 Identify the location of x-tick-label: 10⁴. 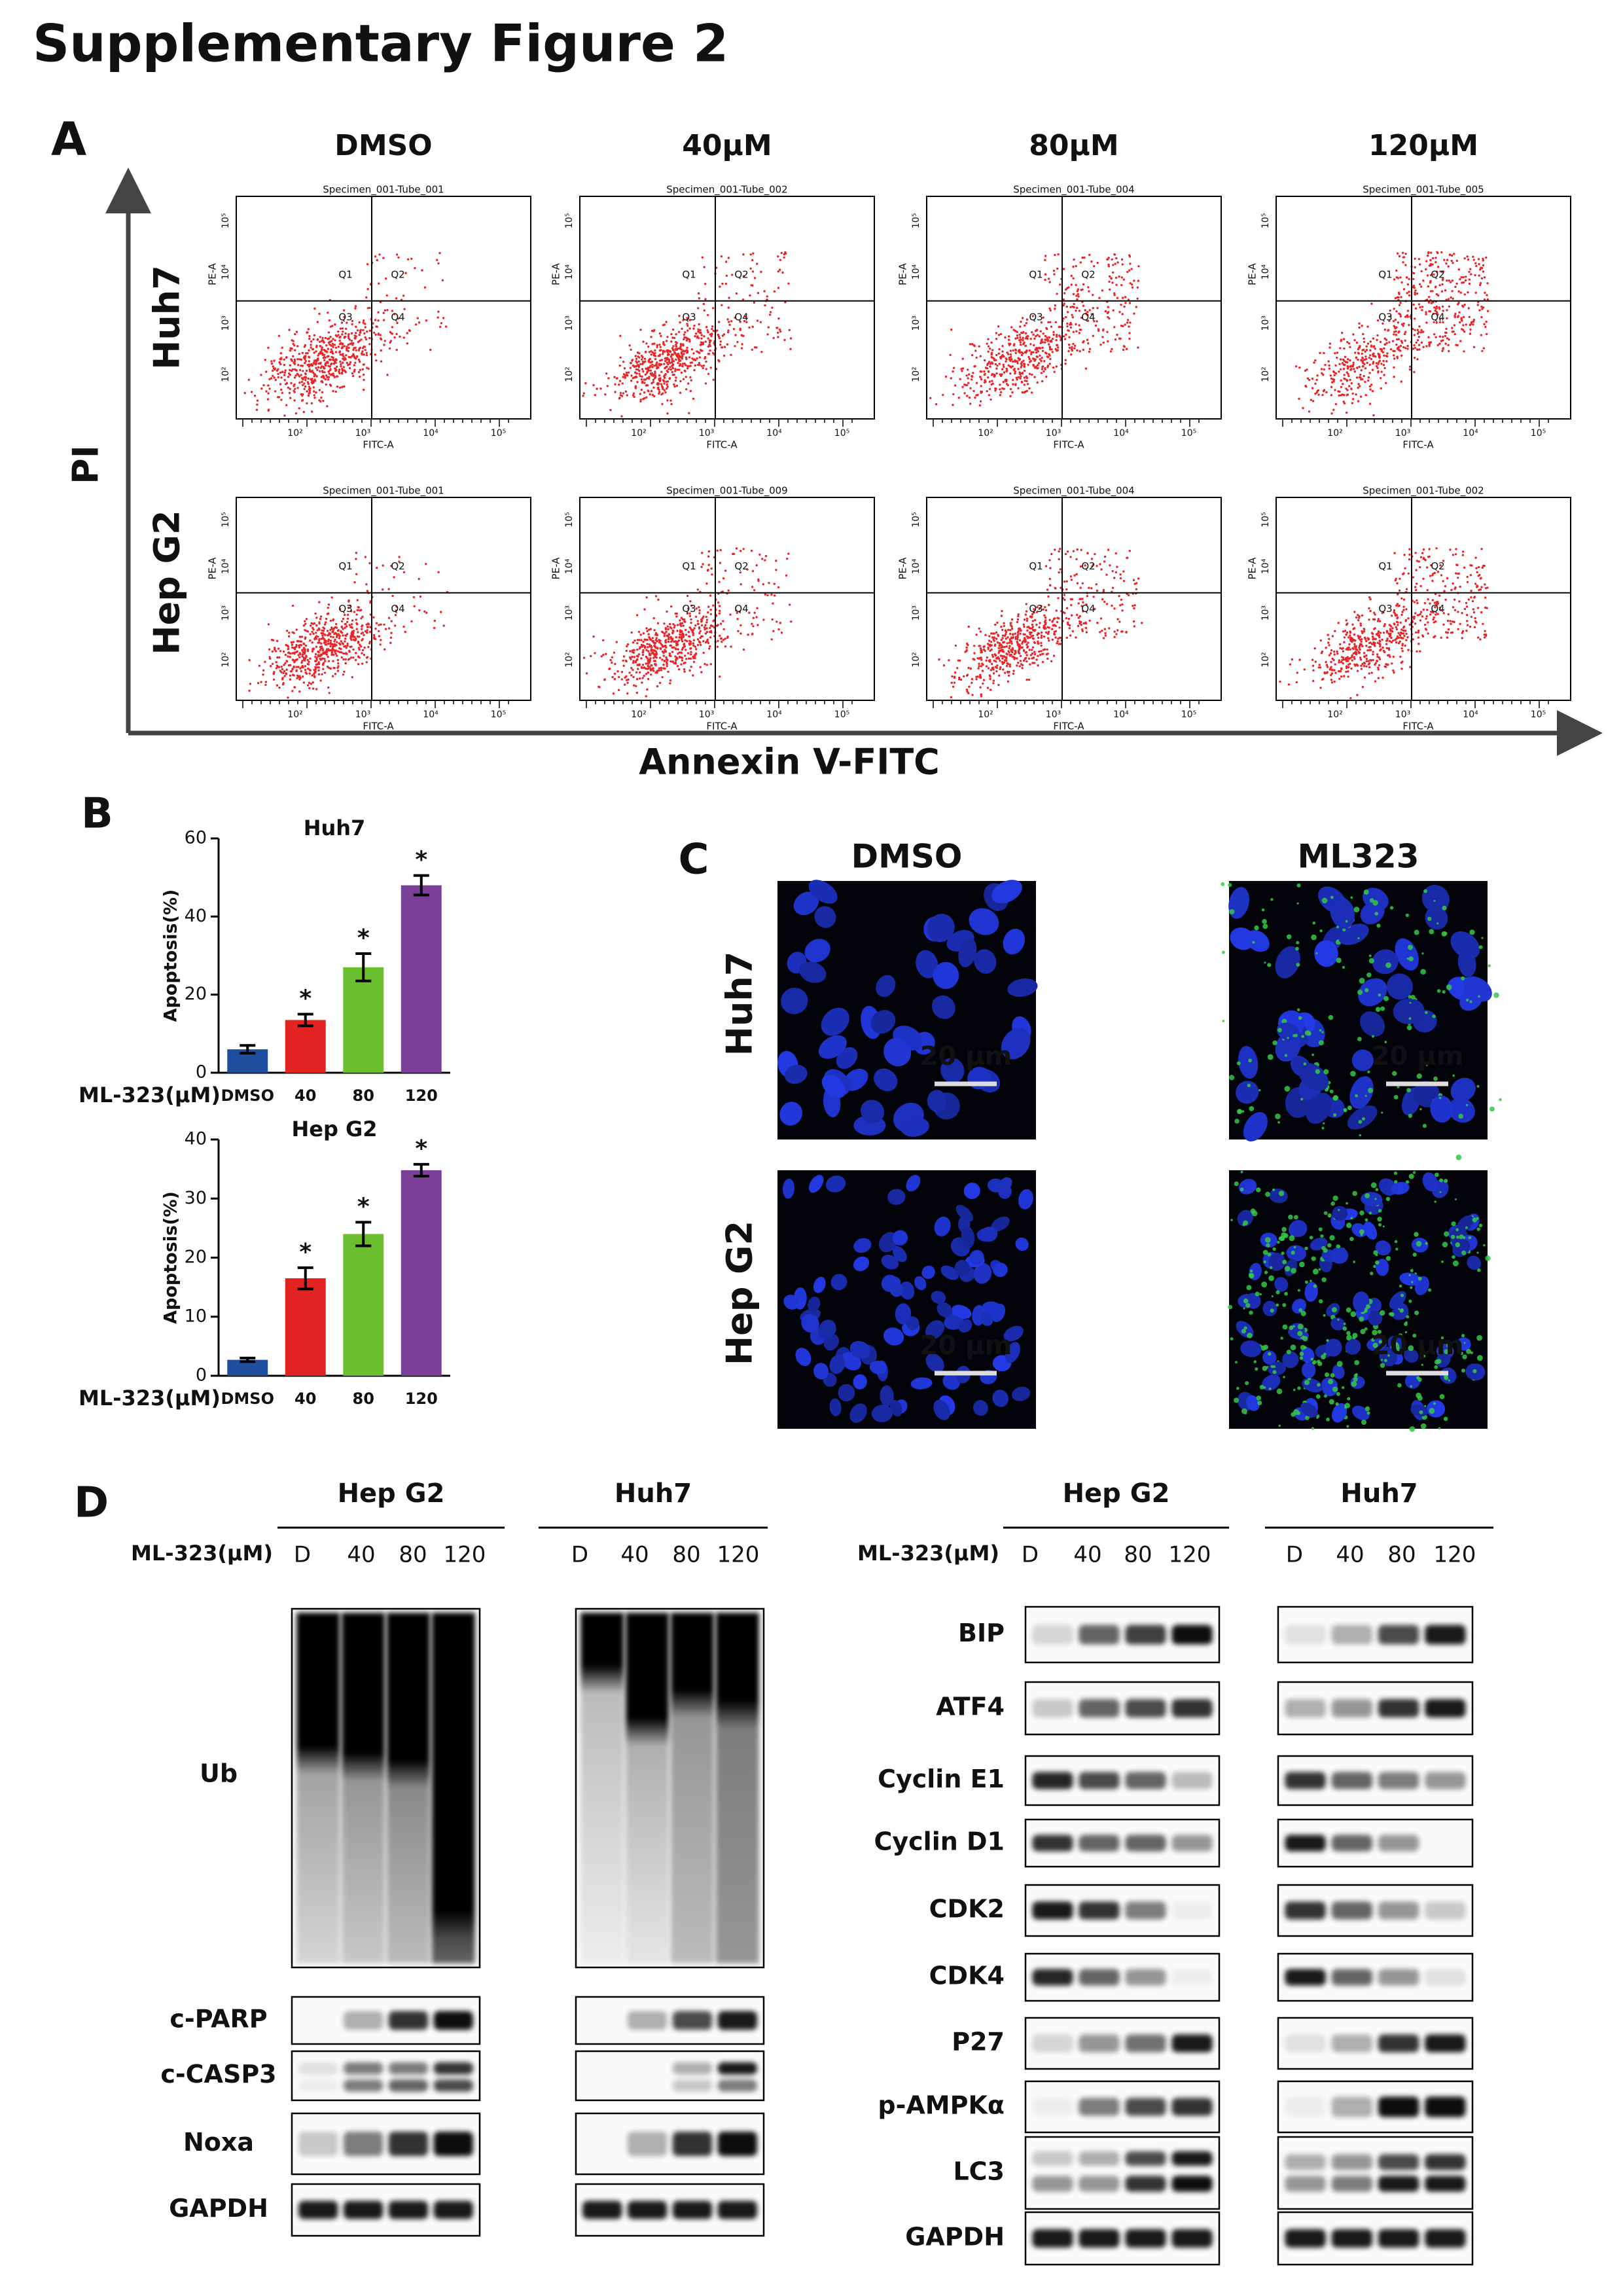
(430, 714).